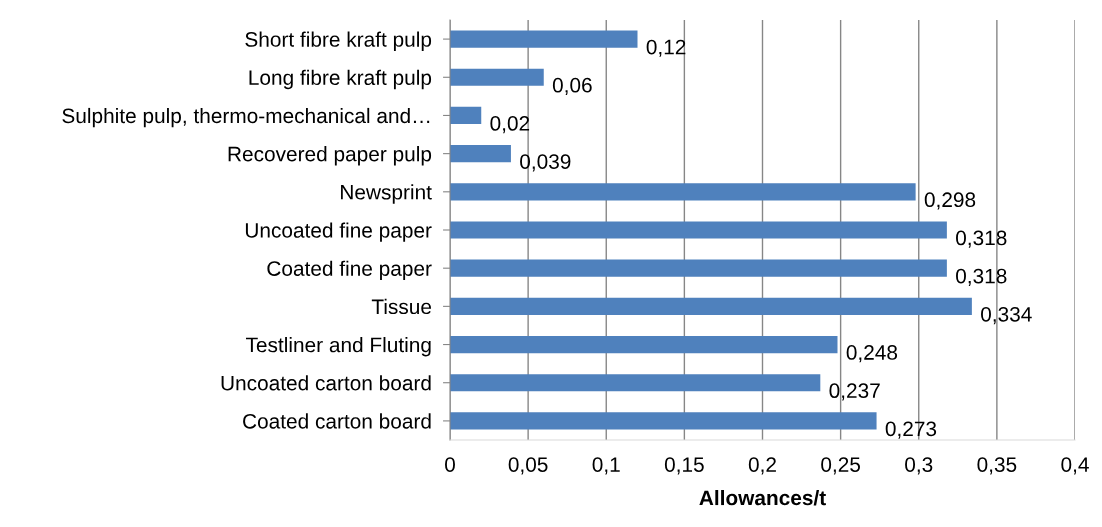 The height and width of the screenshot is (527, 1102). I want to click on x-tick-label: 0,3, so click(919, 466).